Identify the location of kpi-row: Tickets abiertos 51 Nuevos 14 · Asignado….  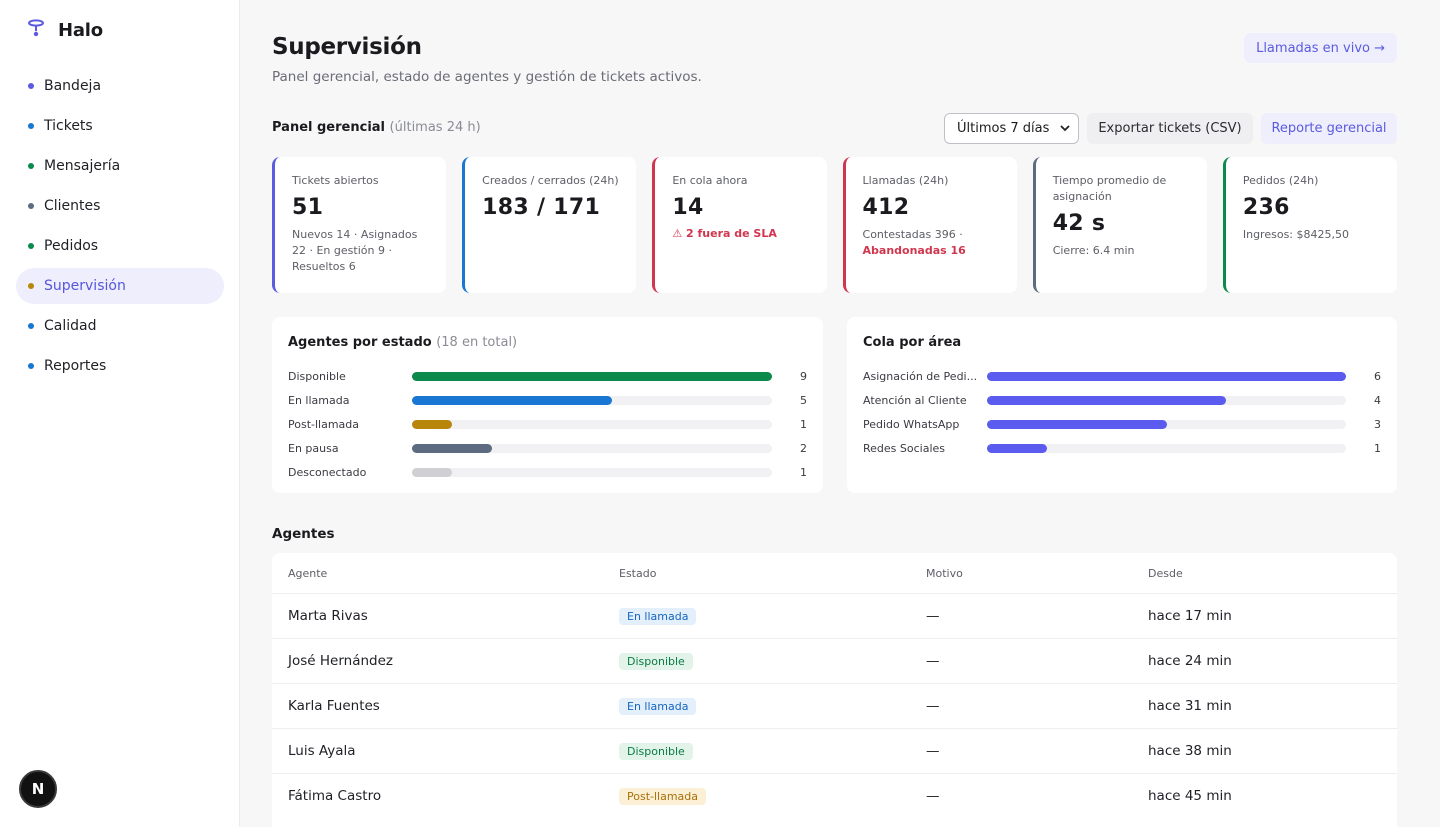
(835, 225).